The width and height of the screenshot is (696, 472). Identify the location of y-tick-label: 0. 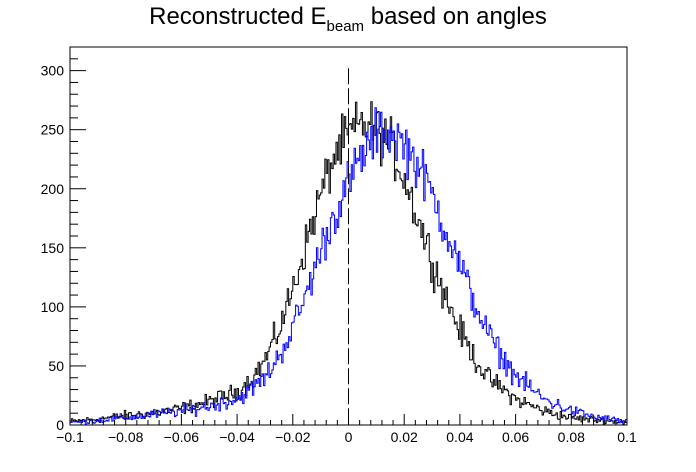
(60, 425).